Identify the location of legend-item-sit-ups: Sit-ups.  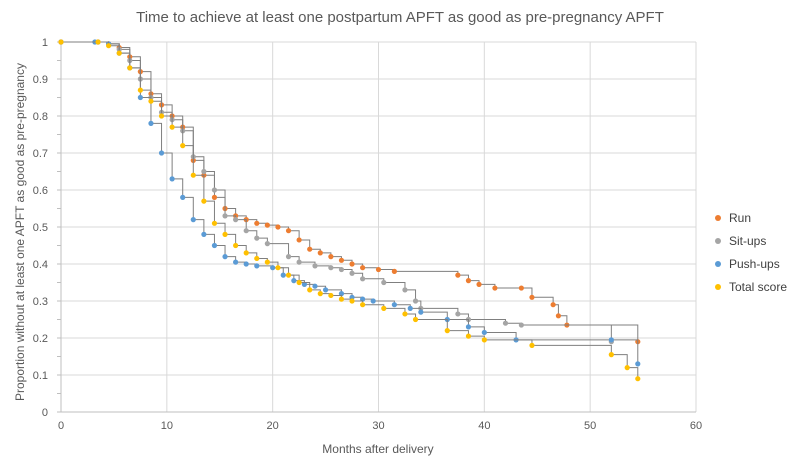
(751, 240).